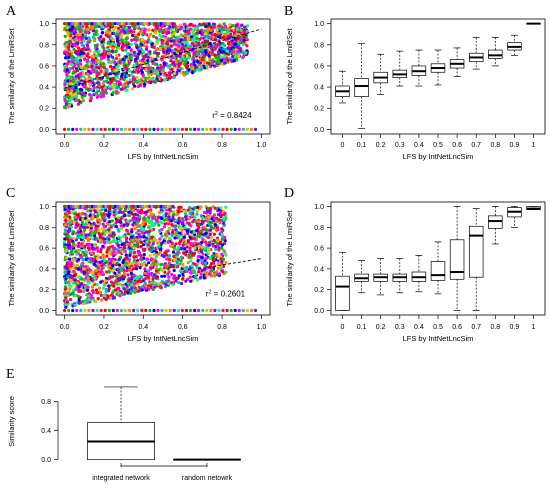 This screenshot has height=497, width=550. What do you see at coordinates (143, 145) in the screenshot?
I see `x-tick-label: 0.4` at bounding box center [143, 145].